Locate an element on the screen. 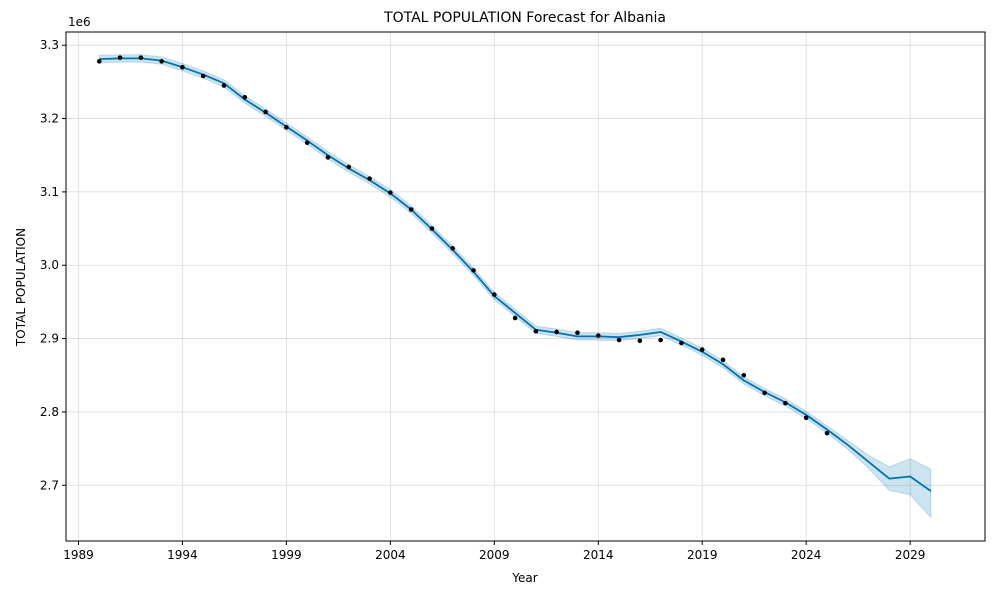  y-axis-scale-label: 1e6 is located at coordinates (79, 22).